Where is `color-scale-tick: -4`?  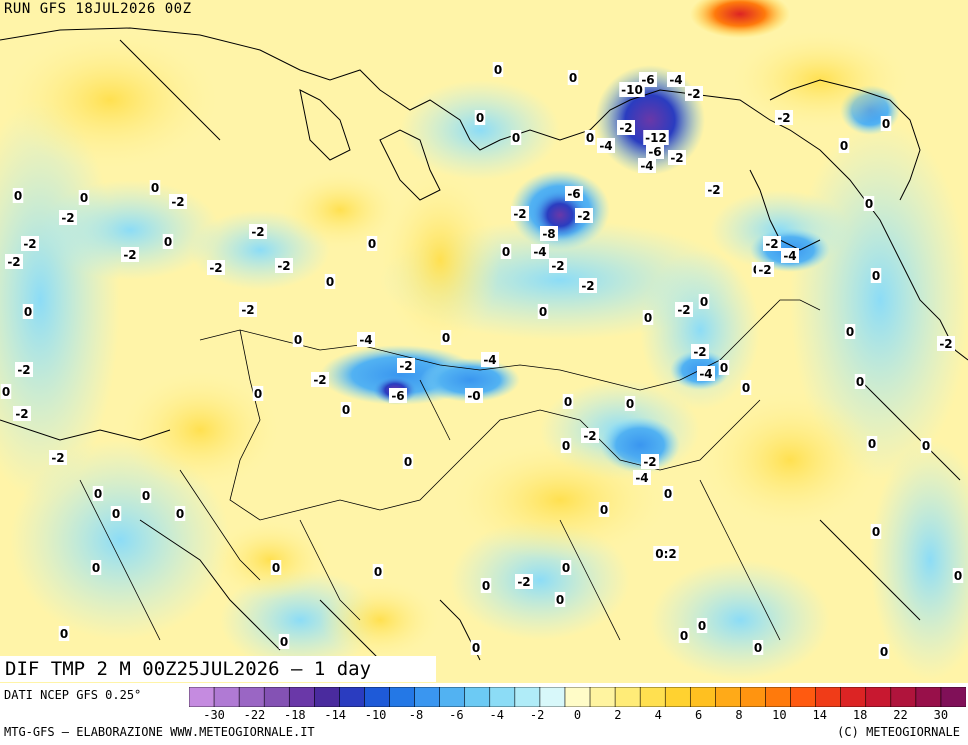 color-scale-tick: -4 is located at coordinates (496, 715).